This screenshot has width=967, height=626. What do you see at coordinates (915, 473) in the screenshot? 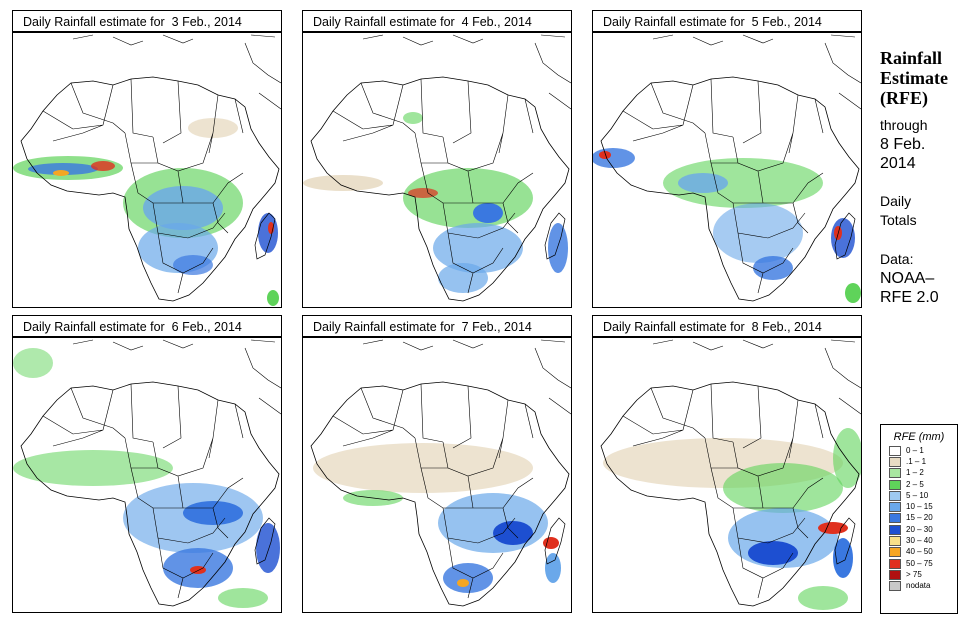
I see `legend-label: 1 – 2` at bounding box center [915, 473].